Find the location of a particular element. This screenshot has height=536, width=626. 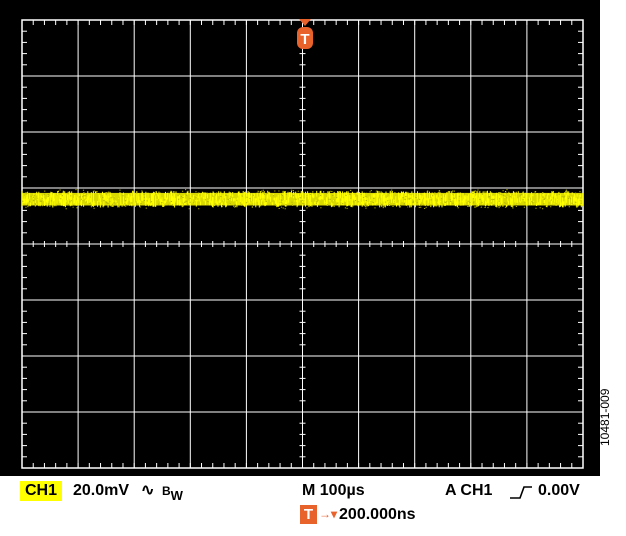

bandwidth-limit-label: BW is located at coordinates (172, 492).